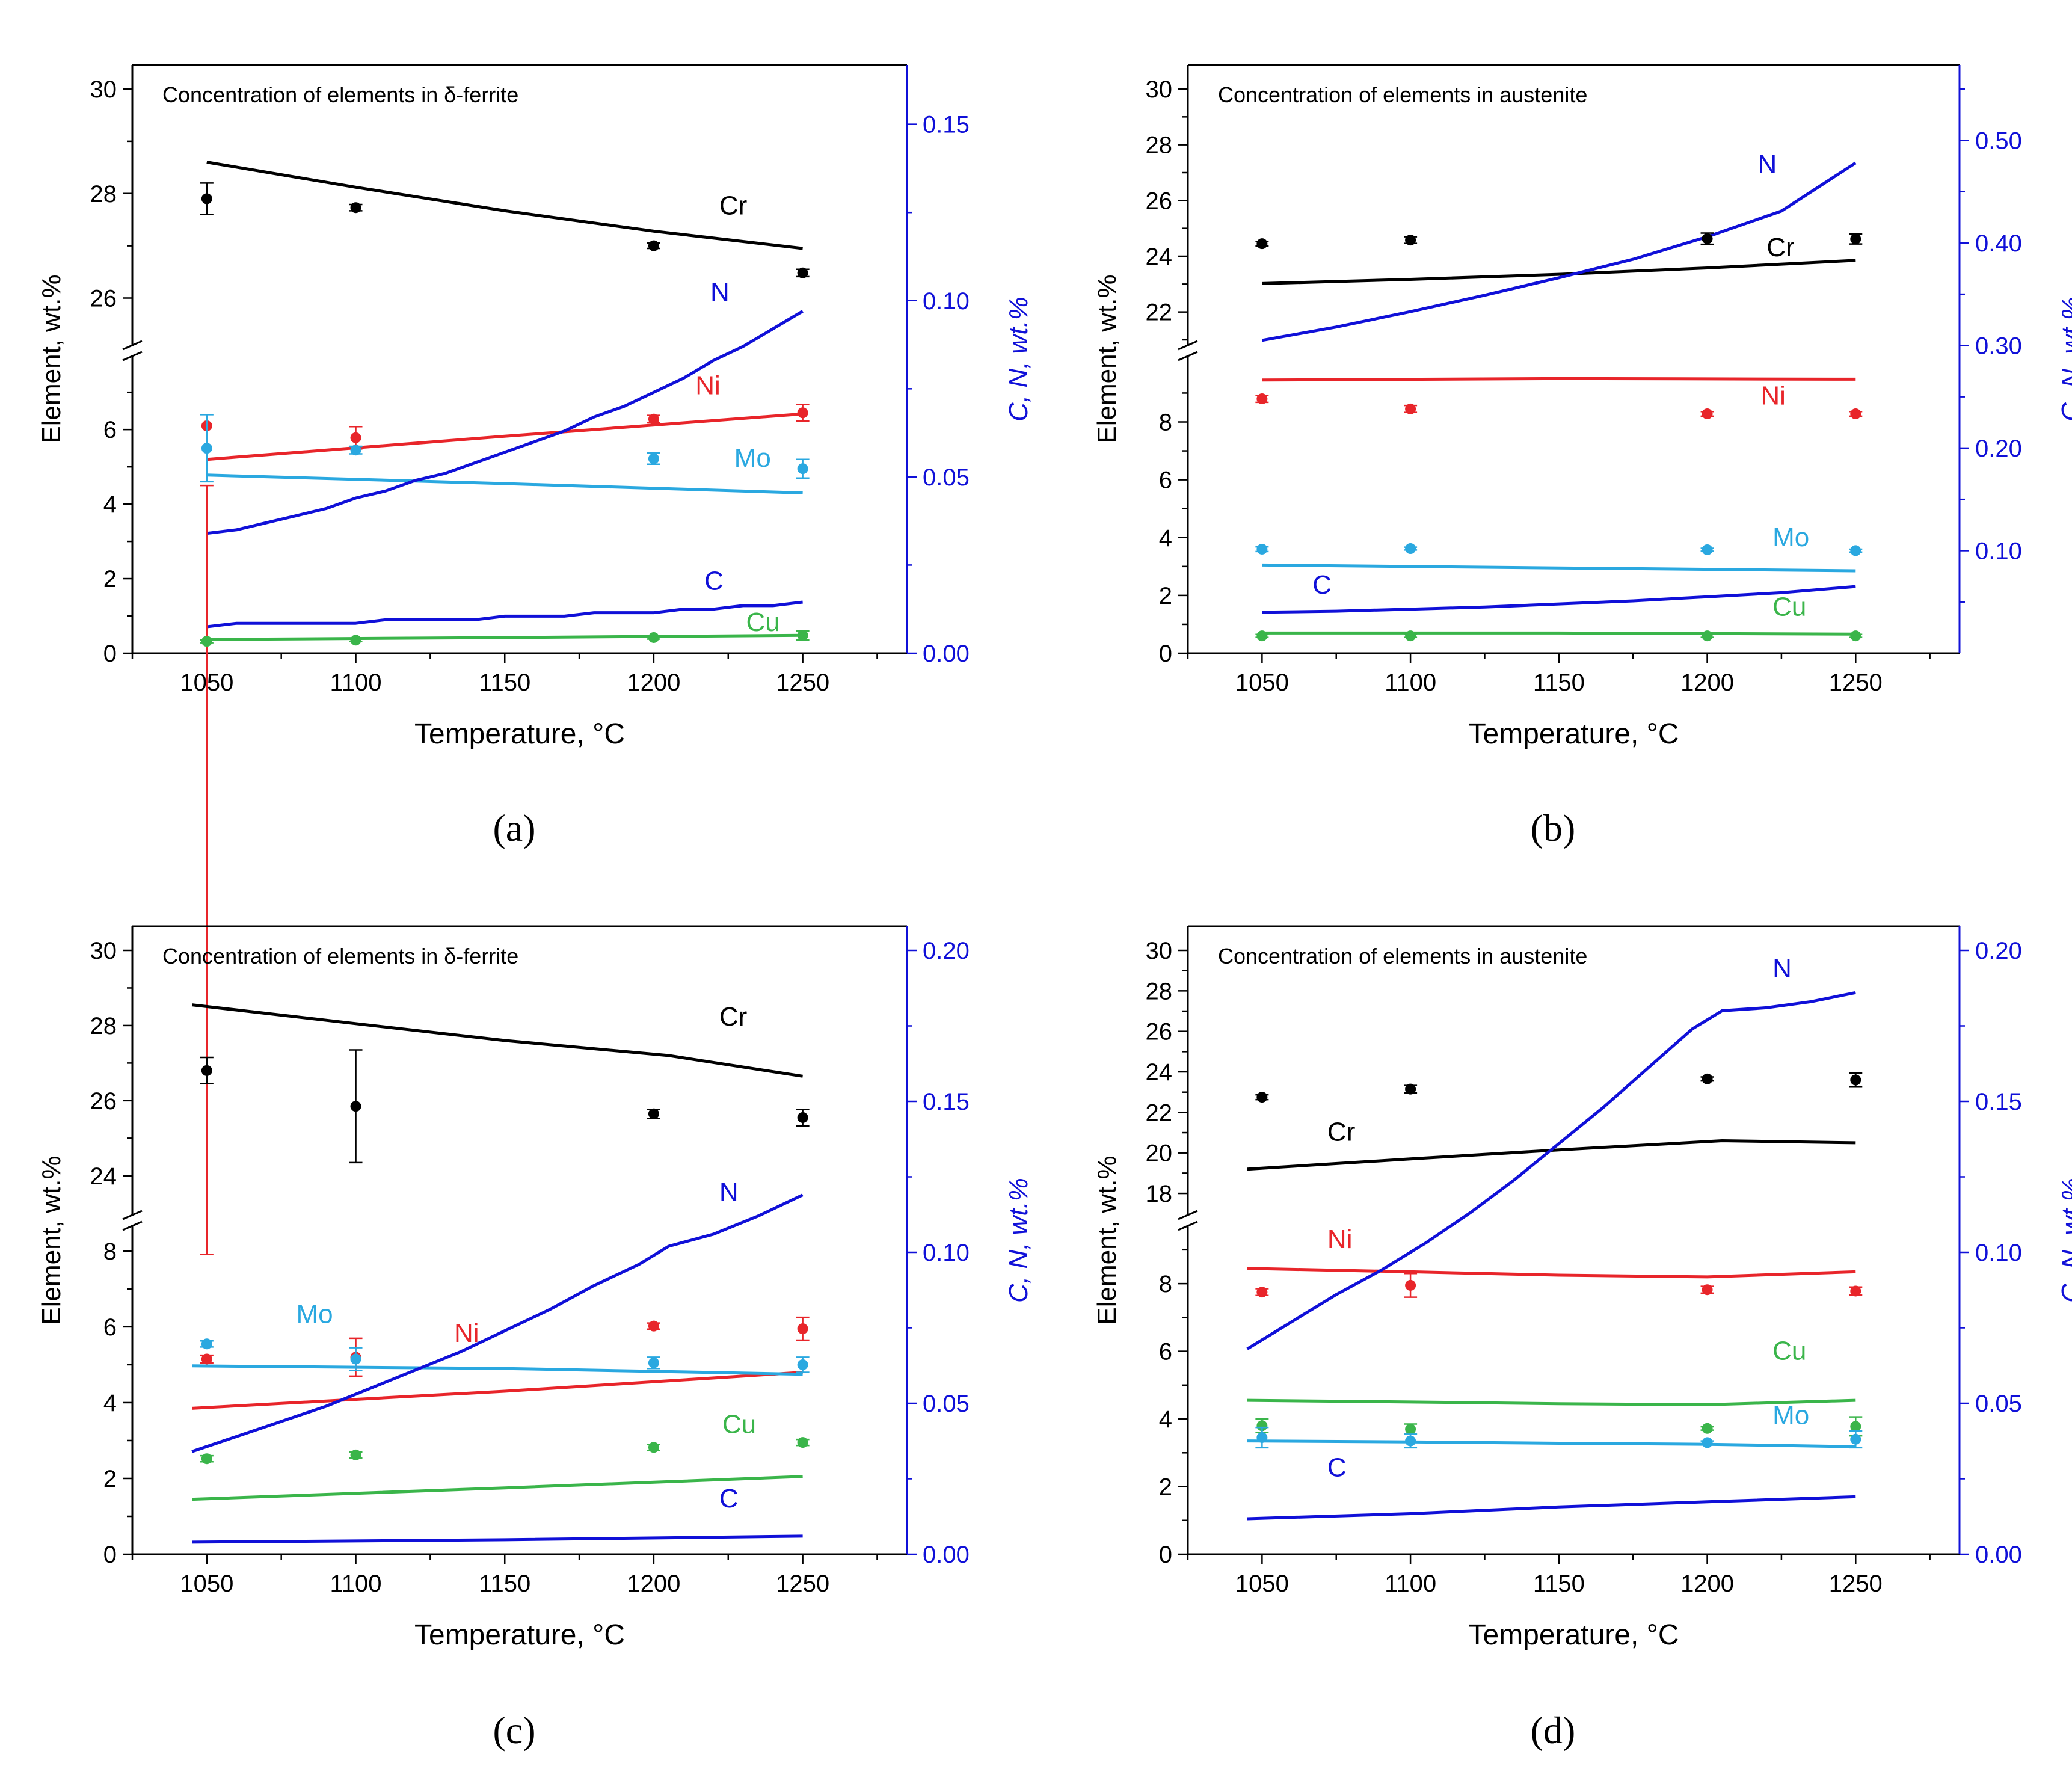 The width and height of the screenshot is (2072, 1775). Describe the element at coordinates (1165, 538) in the screenshot. I see `y-tick-label-lower: 4` at that location.